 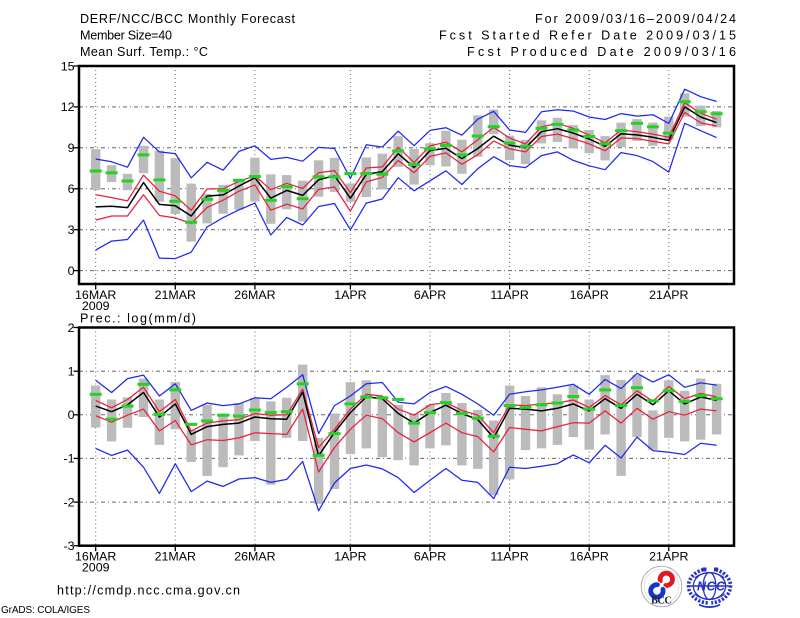 What do you see at coordinates (661, 601) in the screenshot?
I see `svg-text: BCC` at bounding box center [661, 601].